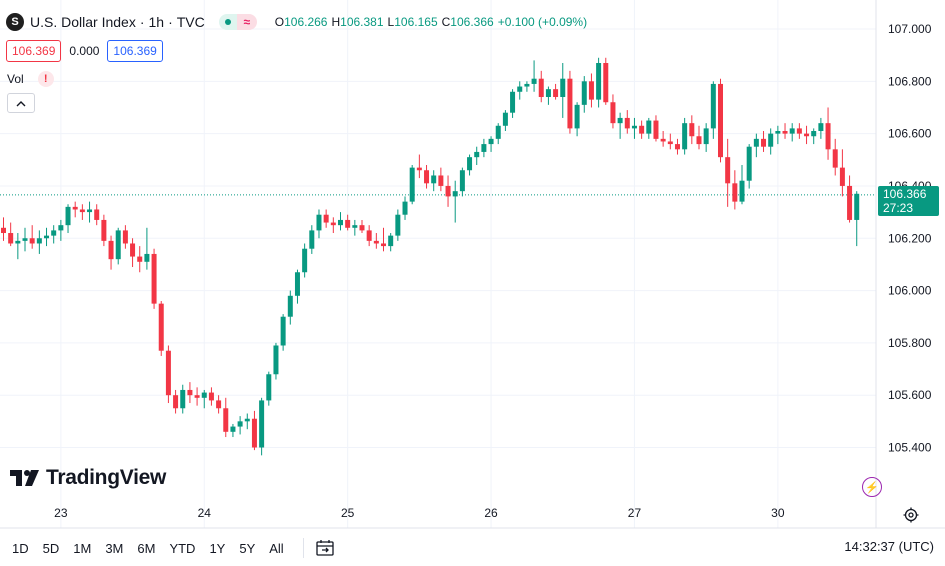  Describe the element at coordinates (15, 22) in the screenshot. I see `symbol-logo: S` at that location.